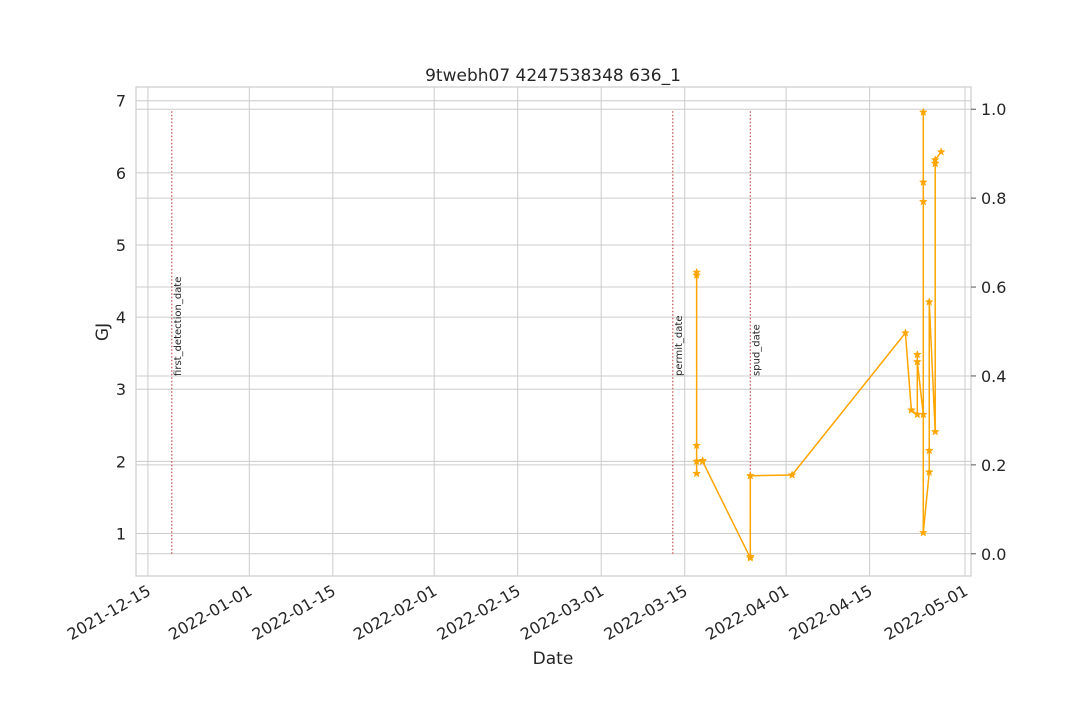 This screenshot has height=720, width=1080. I want to click on y2-tick-label: 1.0, so click(993, 109).